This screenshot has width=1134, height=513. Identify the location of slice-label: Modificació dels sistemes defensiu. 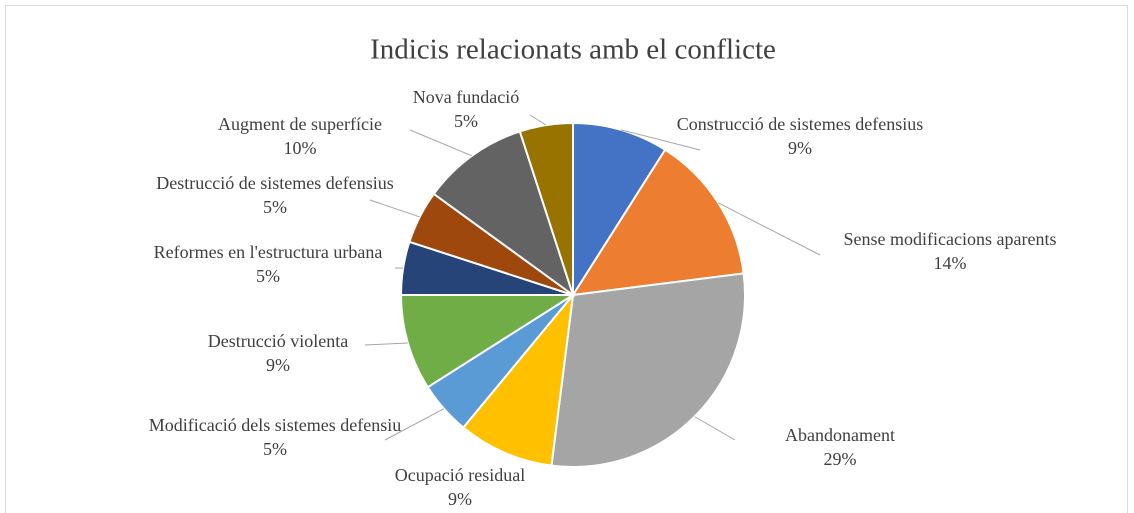
(275, 425).